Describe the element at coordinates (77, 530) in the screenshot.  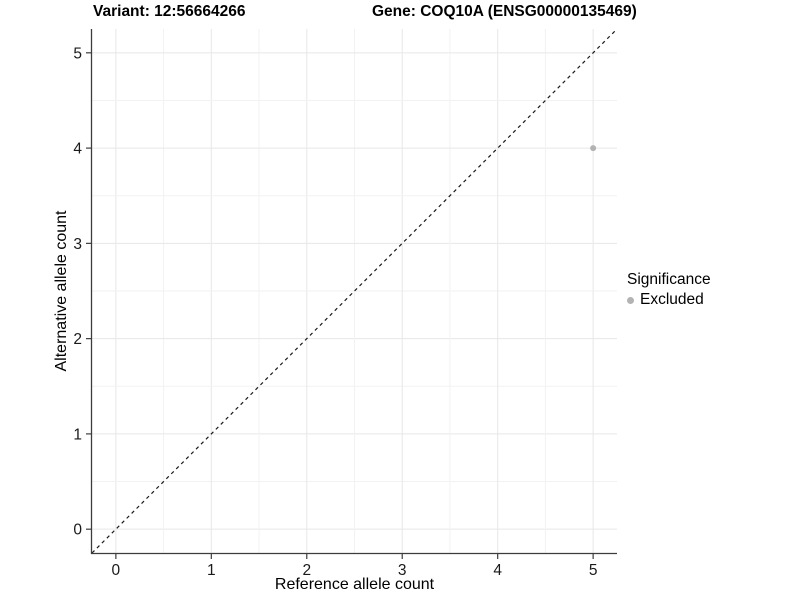
I see `y-tick-label: 0` at that location.